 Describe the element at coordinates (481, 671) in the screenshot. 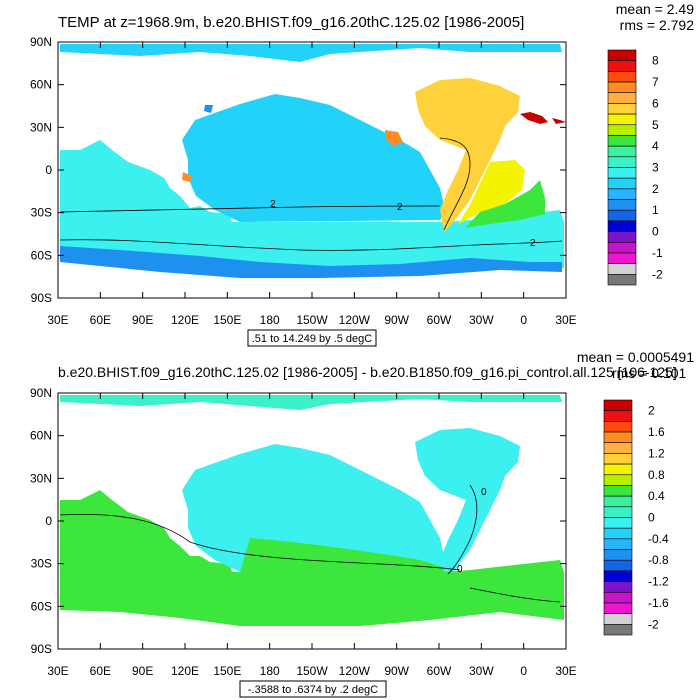

I see `lon-tick-label: 30W` at that location.